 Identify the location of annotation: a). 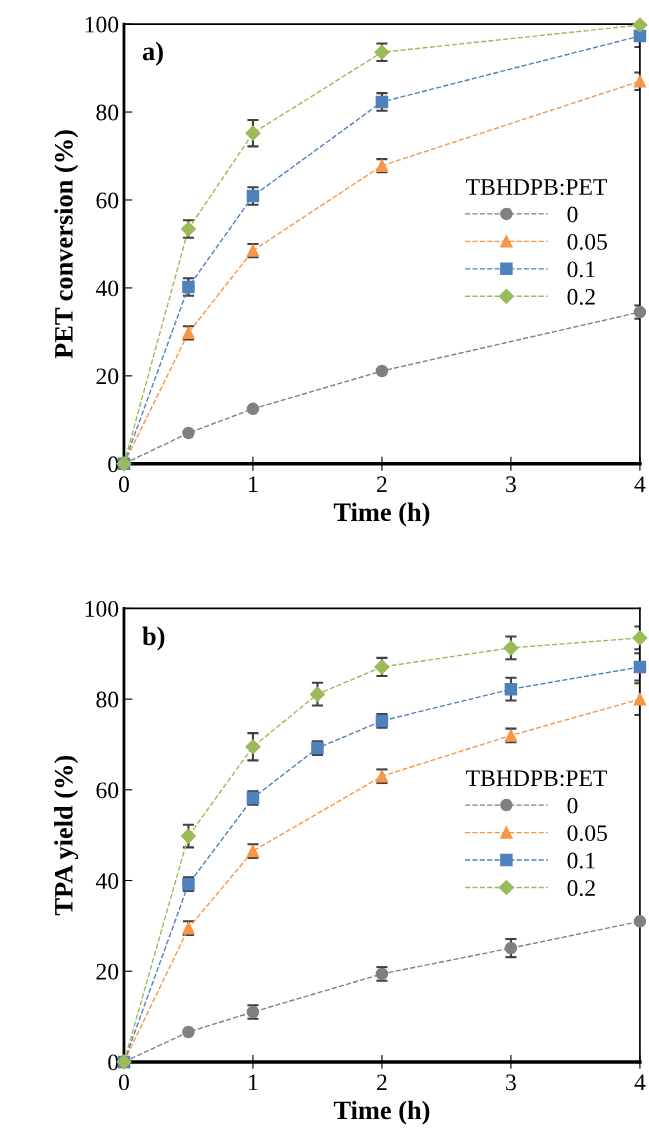
(152, 53).